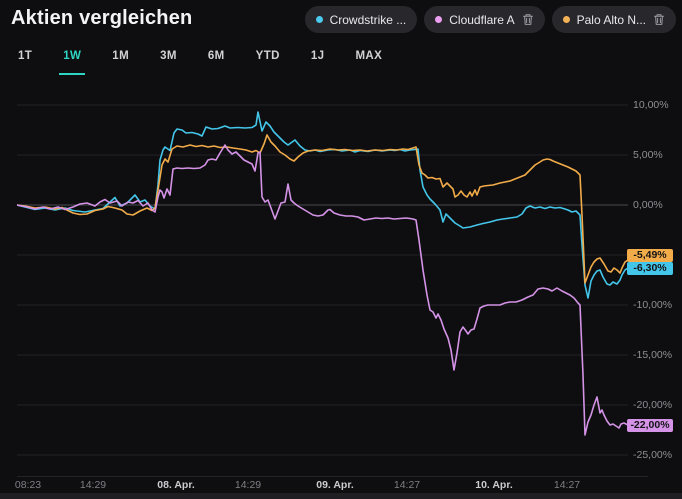 The image size is (682, 499). What do you see at coordinates (248, 485) in the screenshot?
I see `x-tick-3: 14:29` at bounding box center [248, 485].